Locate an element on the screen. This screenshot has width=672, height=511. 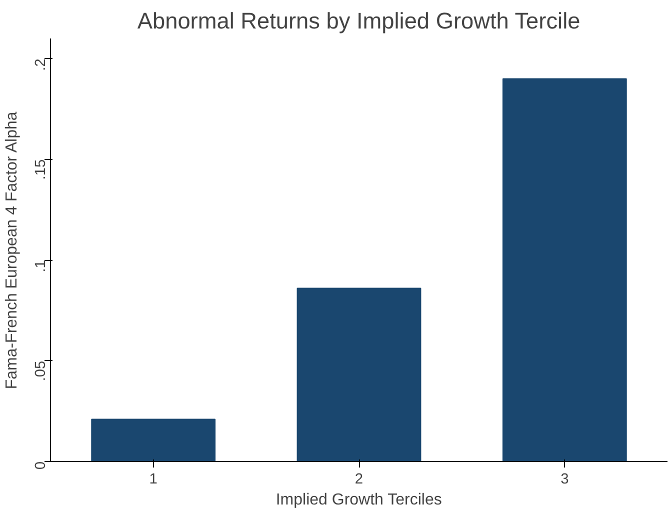
x-tick-label: 2 is located at coordinates (359, 480).